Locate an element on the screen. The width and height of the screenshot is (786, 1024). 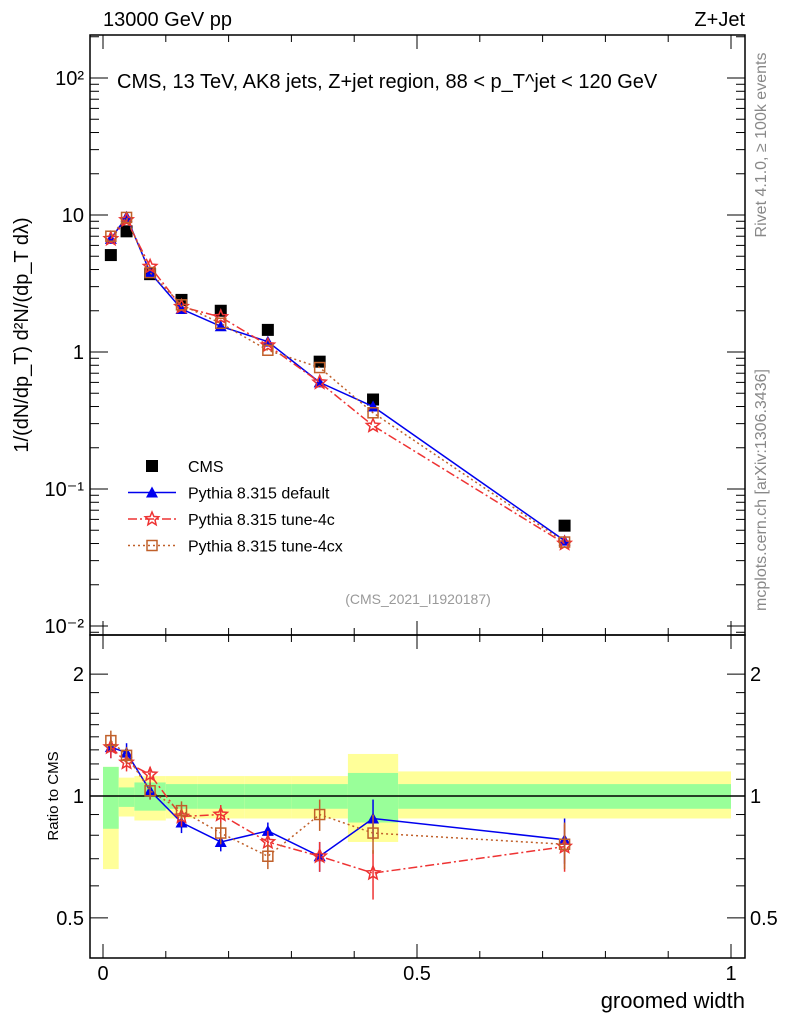
ratio-y-axis-label: Ratio to CMS is located at coordinates (53, 795).